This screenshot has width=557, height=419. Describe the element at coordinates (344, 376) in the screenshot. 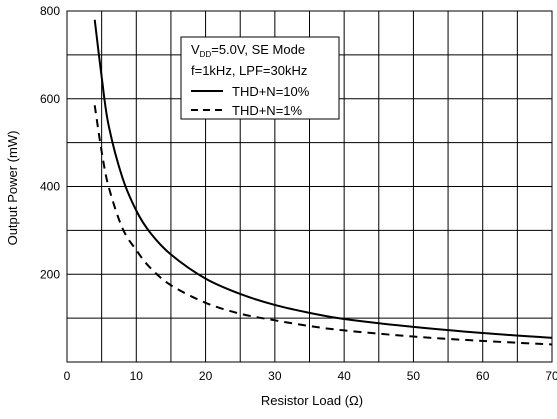

I see `x-tick-label: 40` at that location.